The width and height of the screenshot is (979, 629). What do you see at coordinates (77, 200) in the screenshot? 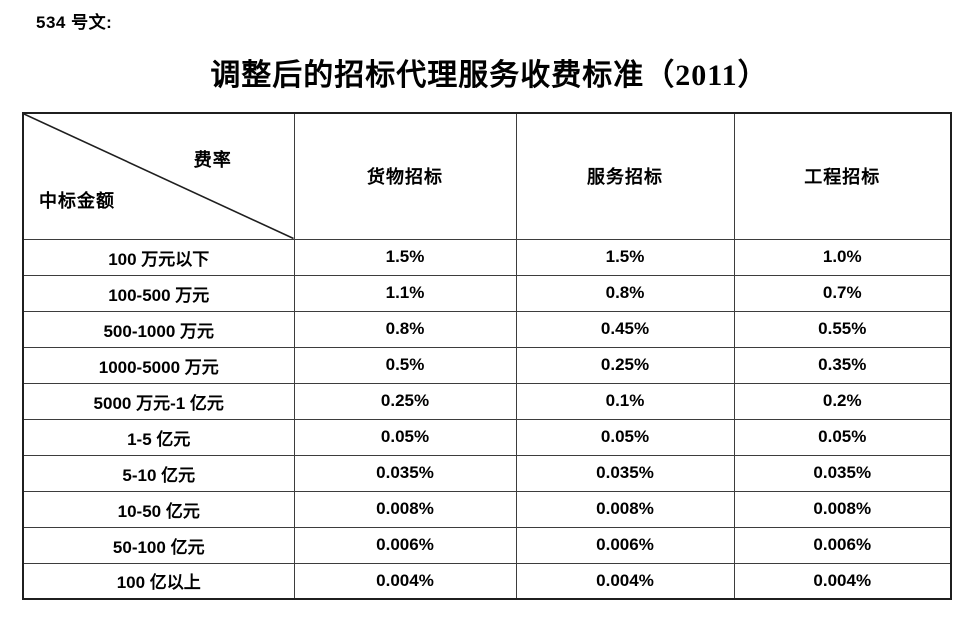
I see `corner-label-amount: 中标金额` at bounding box center [77, 200].